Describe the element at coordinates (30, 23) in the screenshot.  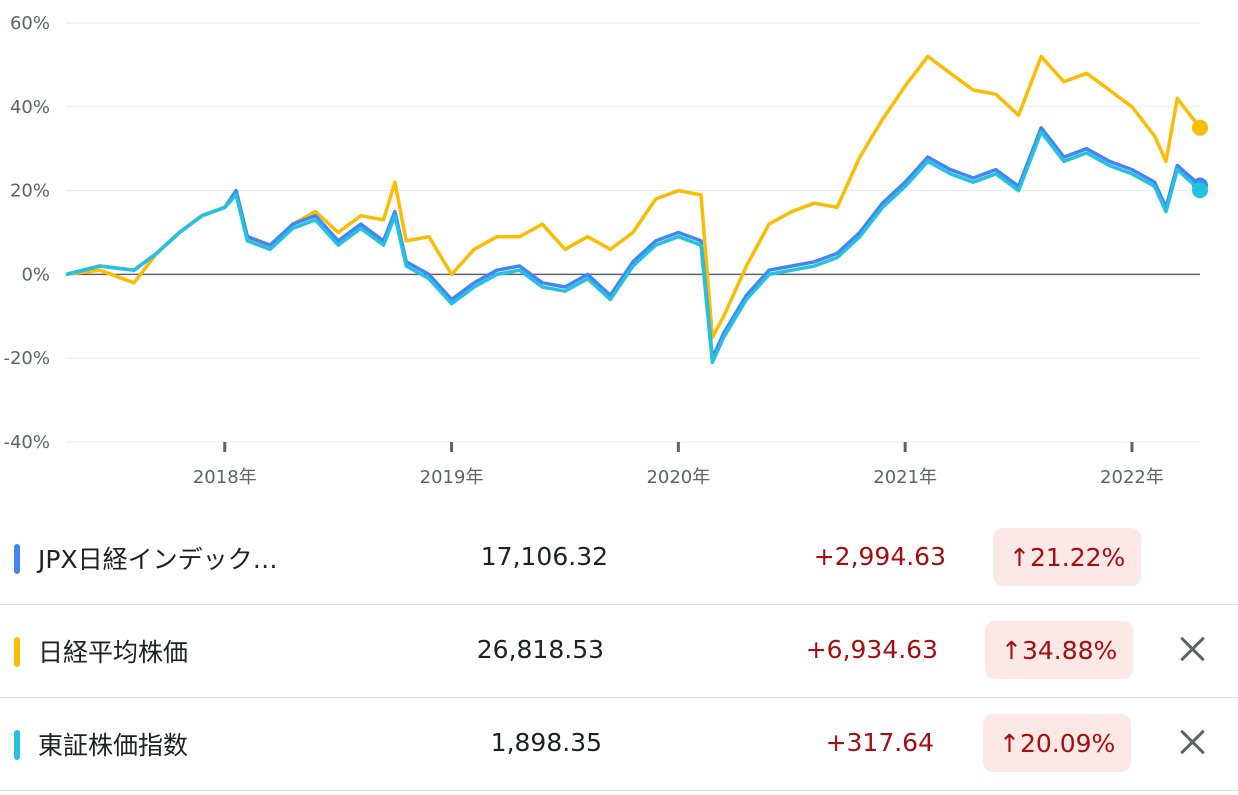
I see `y-tick-label: 60%` at that location.